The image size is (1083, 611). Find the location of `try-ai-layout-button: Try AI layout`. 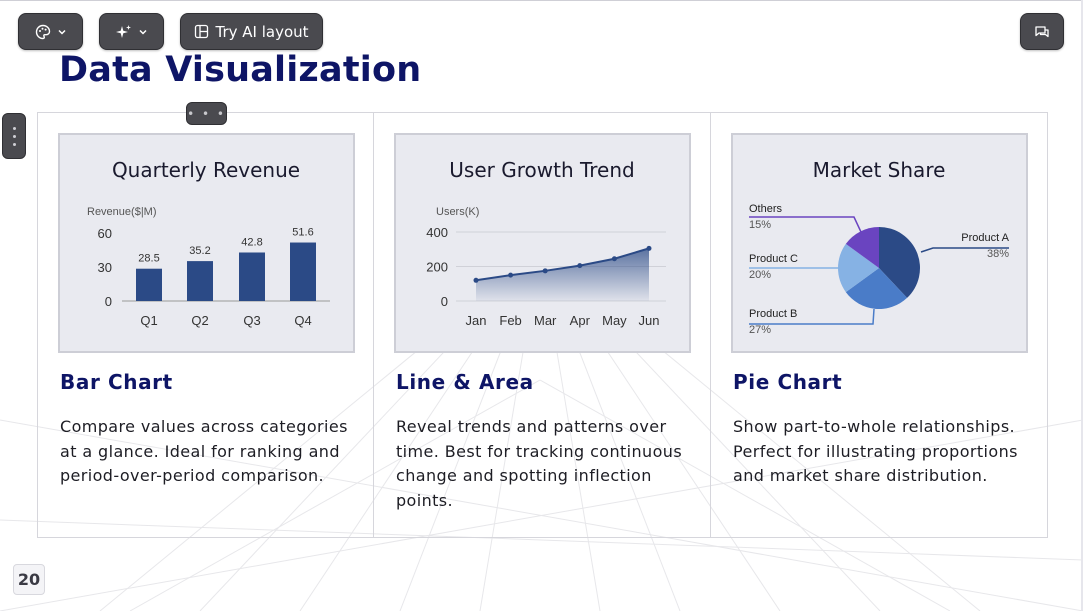

try-ai-layout-button: Try AI layout is located at coordinates (251, 31).